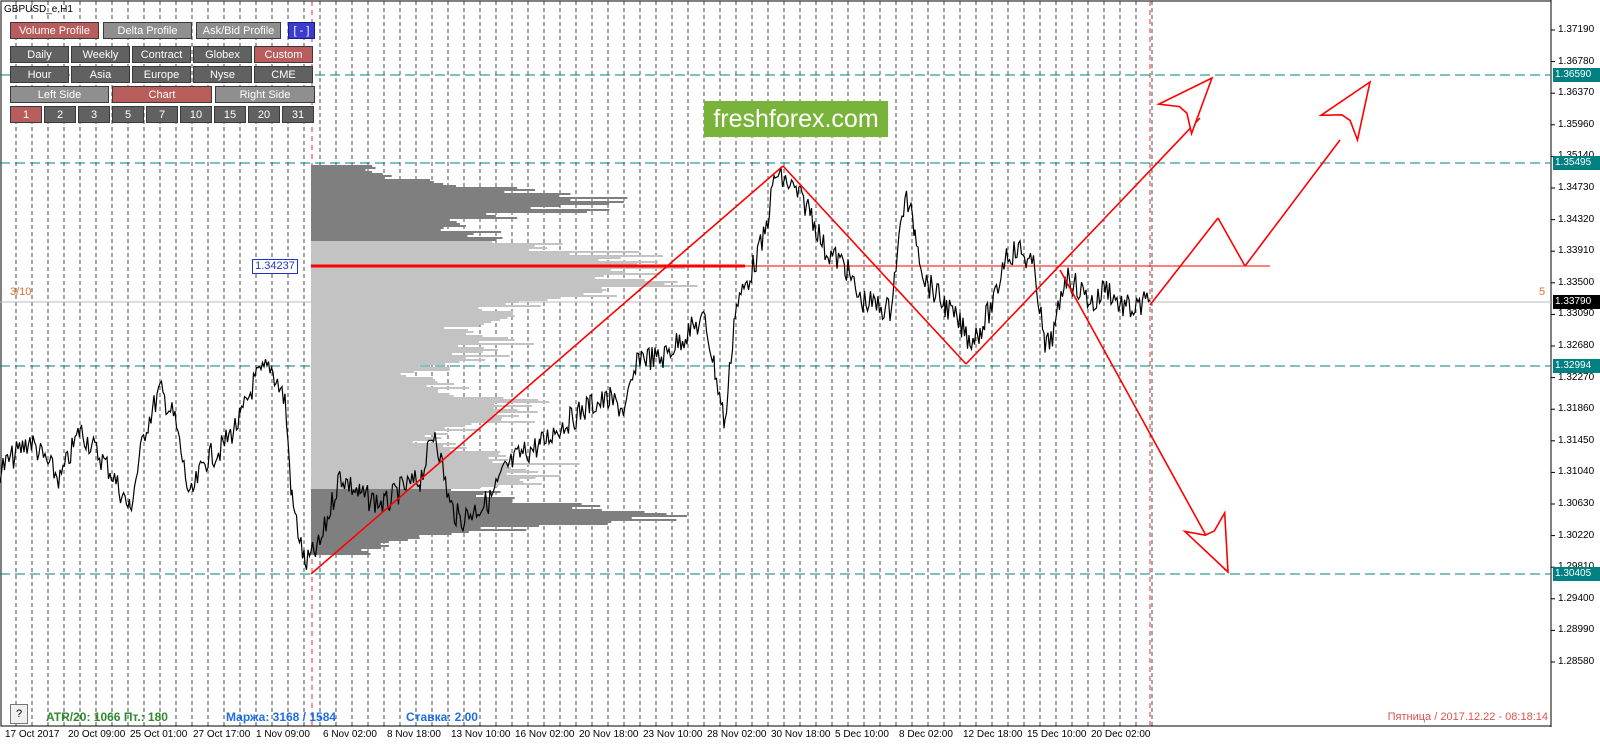 This screenshot has height=747, width=1600. Describe the element at coordinates (1576, 535) in the screenshot. I see `price-tick-label: 1.30220` at that location.